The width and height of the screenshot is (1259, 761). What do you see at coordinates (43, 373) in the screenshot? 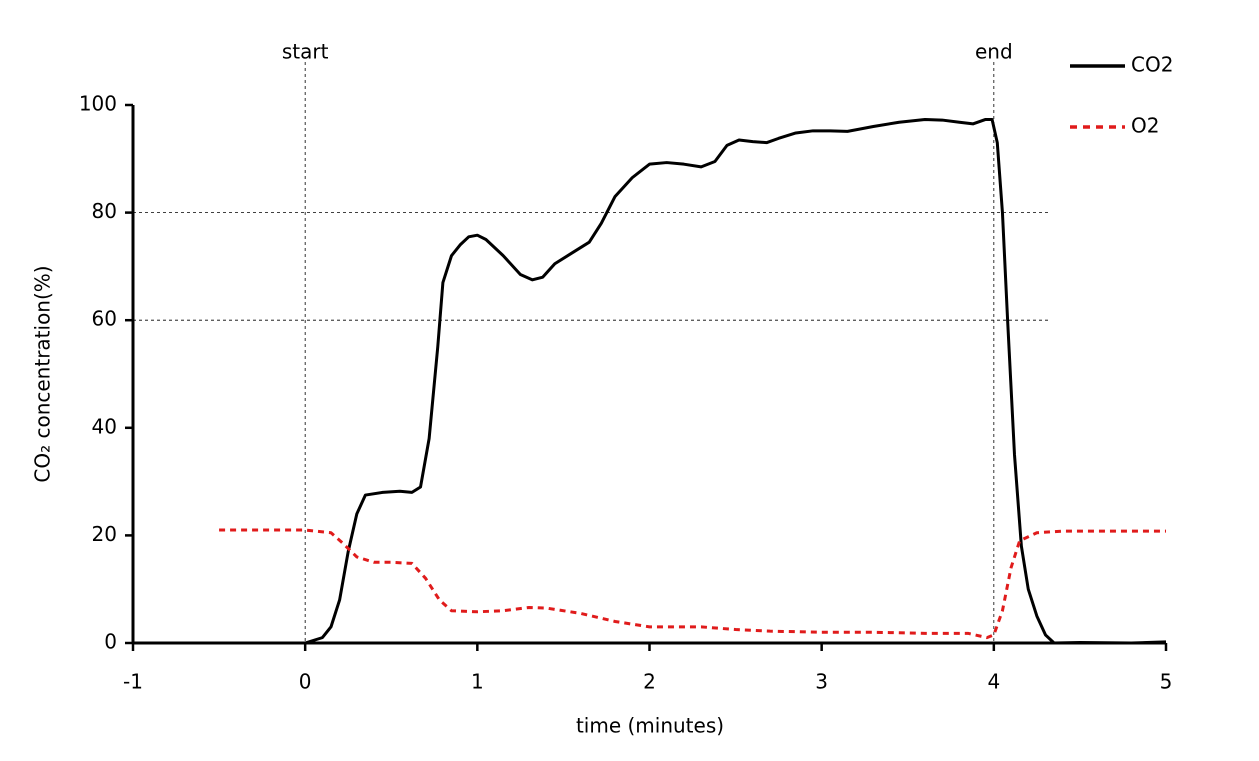
I see `y-axis-label: CO₂ concentration(%)` at bounding box center [43, 373].